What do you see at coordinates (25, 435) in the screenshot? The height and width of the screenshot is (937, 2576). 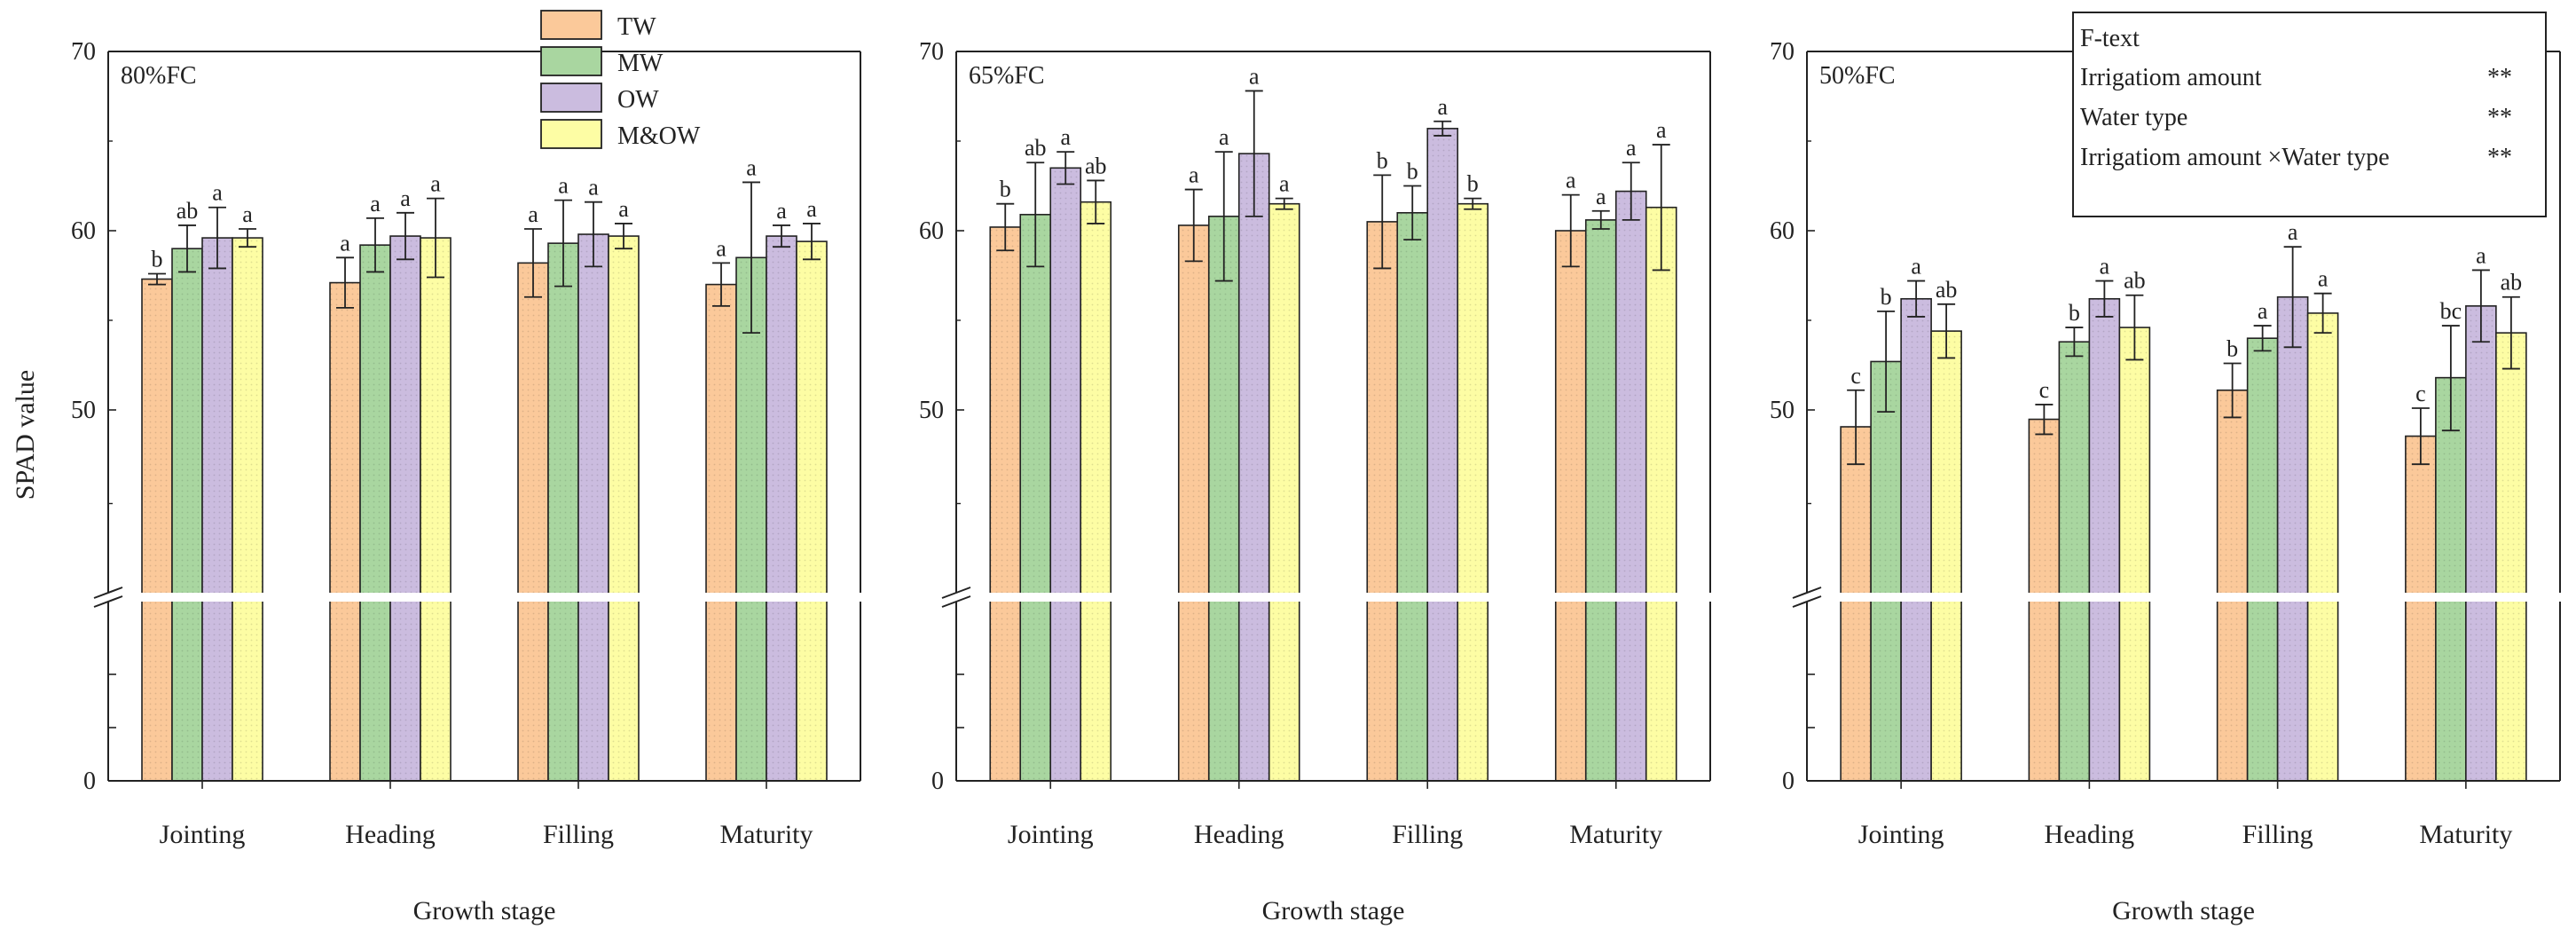 I see `y-axis-title: SPAD value` at bounding box center [25, 435].